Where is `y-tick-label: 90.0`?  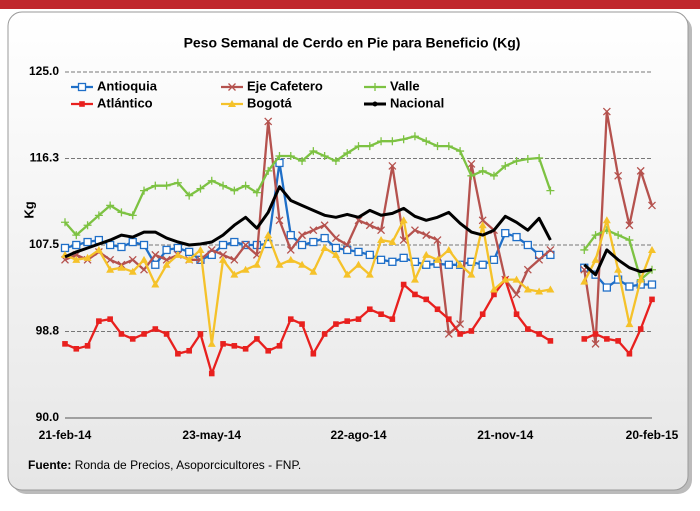 y-tick-label: 90.0 is located at coordinates (48, 417).